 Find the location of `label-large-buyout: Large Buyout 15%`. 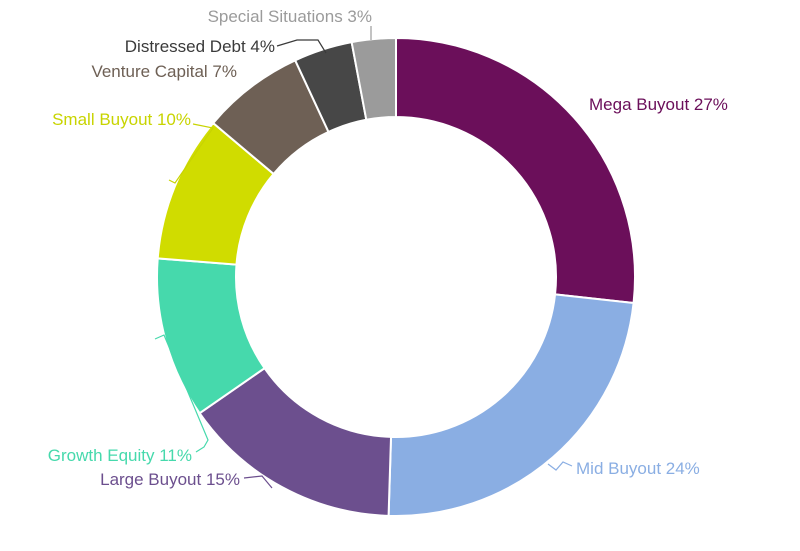

label-large-buyout: Large Buyout 15% is located at coordinates (170, 479).